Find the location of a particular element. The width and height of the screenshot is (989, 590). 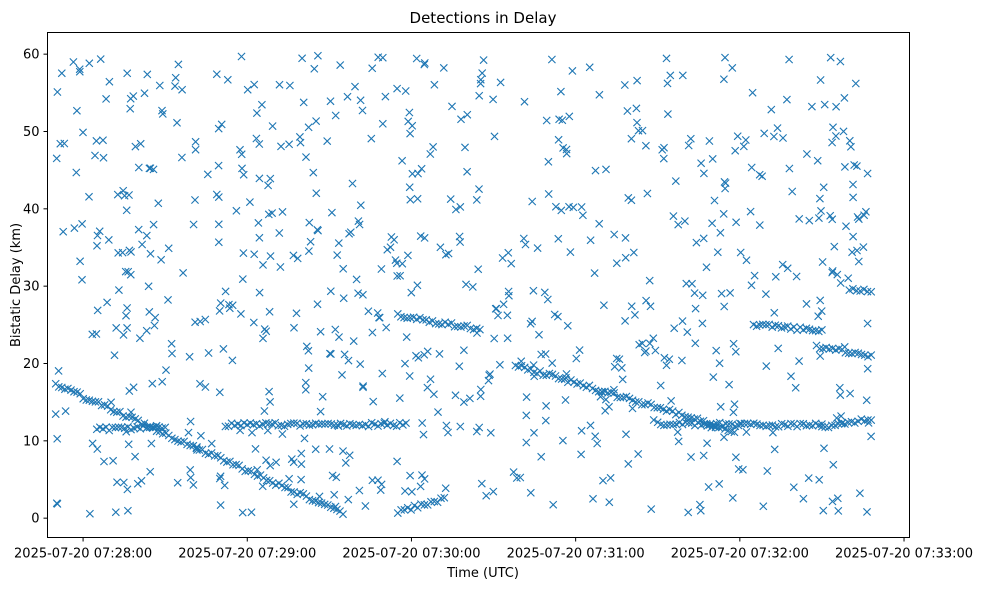

x-tick-label: 2025-07-20 07:33:00 is located at coordinates (904, 554).